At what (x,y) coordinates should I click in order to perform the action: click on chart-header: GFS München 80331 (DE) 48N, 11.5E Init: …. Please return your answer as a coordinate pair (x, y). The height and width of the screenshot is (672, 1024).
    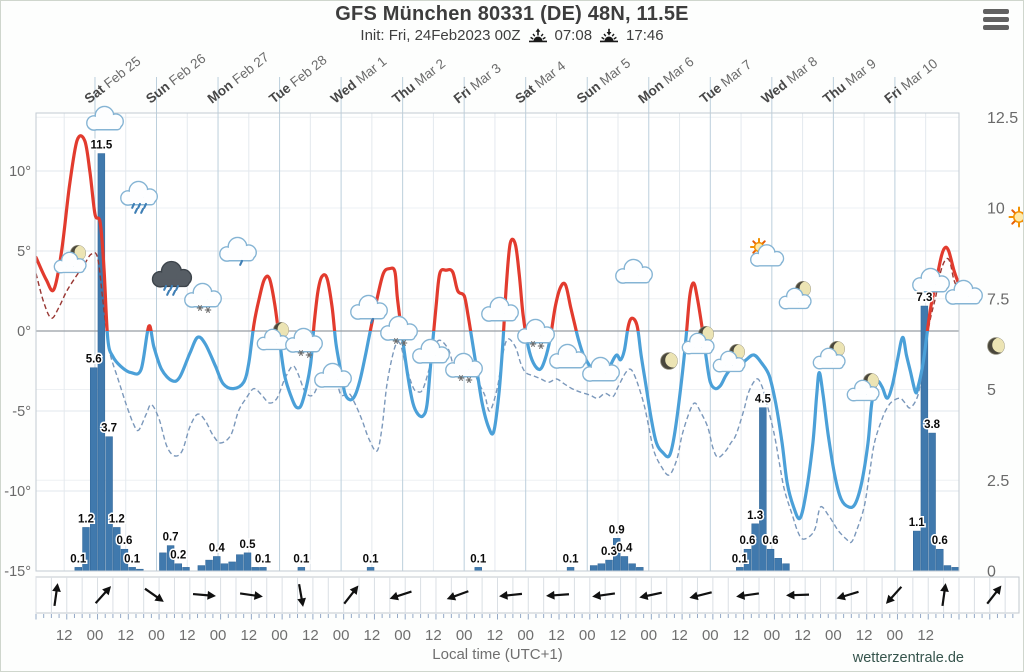
    Looking at the image, I should click on (512, 23).